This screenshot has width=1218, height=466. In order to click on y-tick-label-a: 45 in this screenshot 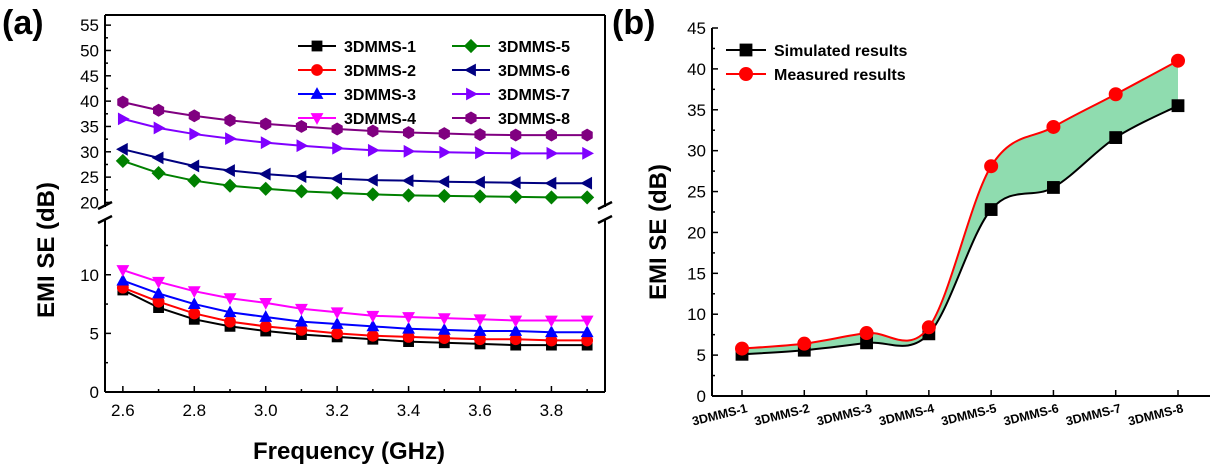, I will do `click(89, 76)`.